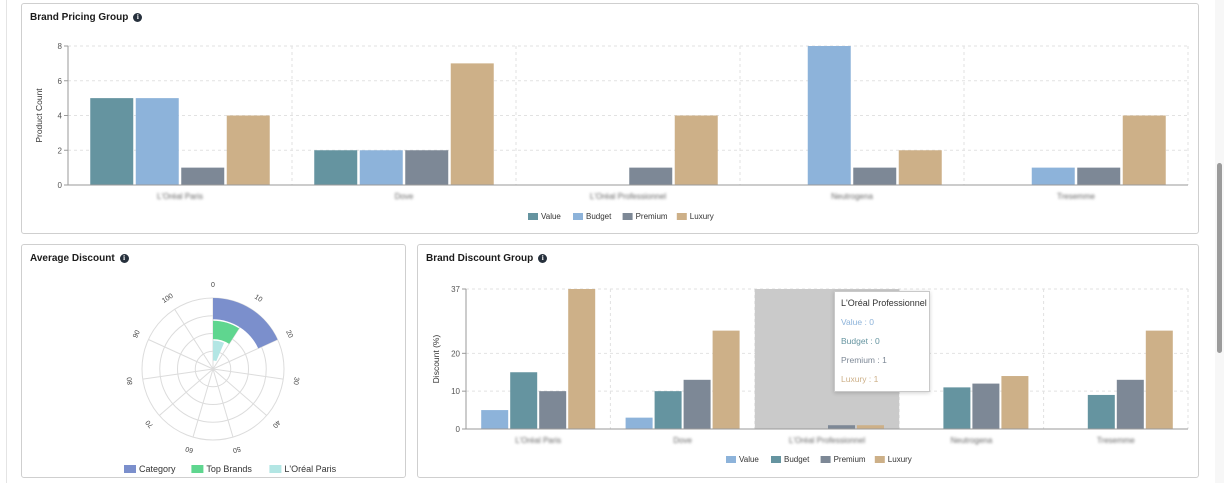 The height and width of the screenshot is (483, 1224). I want to click on tooltip-title: L'Oréal Professionnel, so click(884, 303).